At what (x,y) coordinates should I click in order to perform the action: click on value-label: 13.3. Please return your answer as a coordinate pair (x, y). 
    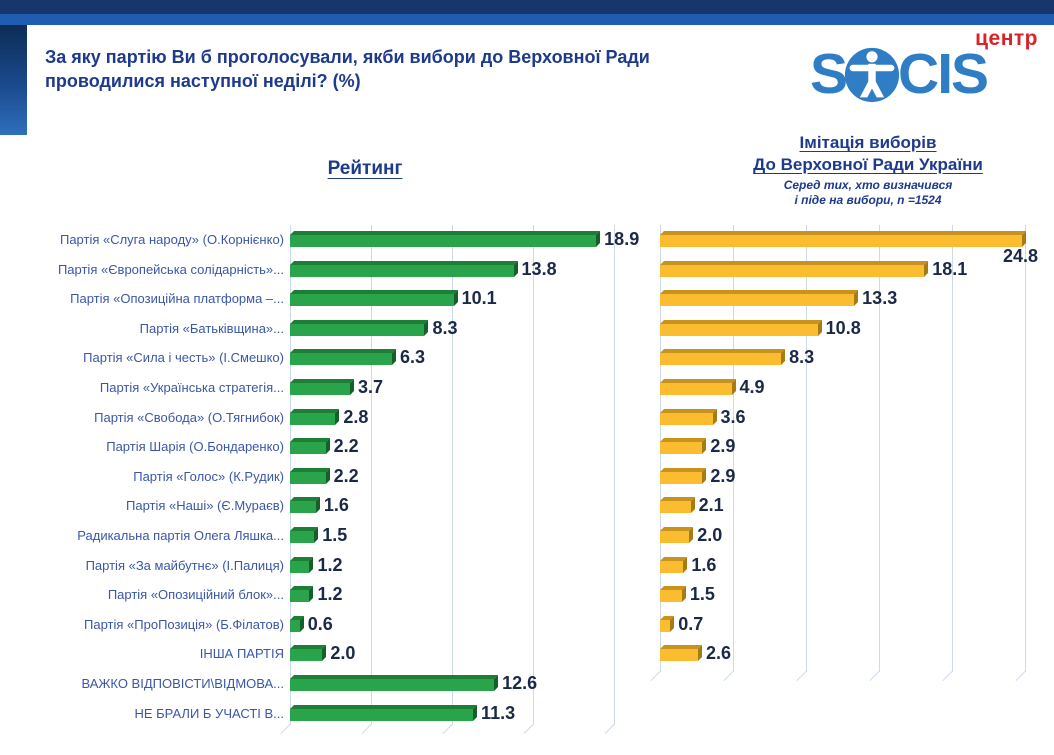
    Looking at the image, I should click on (880, 298).